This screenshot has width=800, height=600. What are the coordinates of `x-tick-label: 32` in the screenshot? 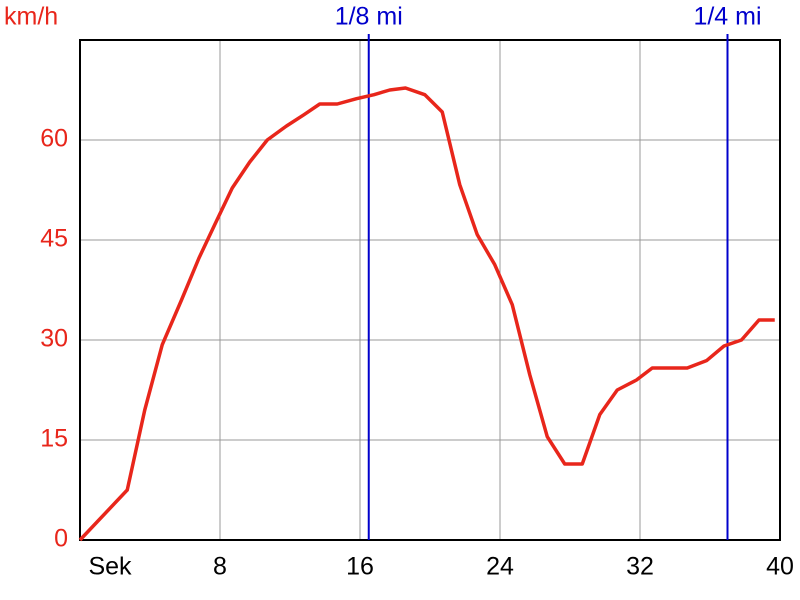 It's located at (640, 567).